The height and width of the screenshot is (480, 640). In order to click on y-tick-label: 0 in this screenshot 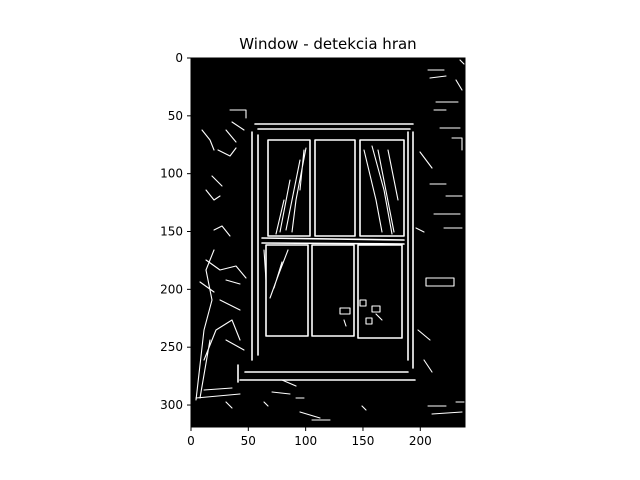, I will do `click(179, 58)`.